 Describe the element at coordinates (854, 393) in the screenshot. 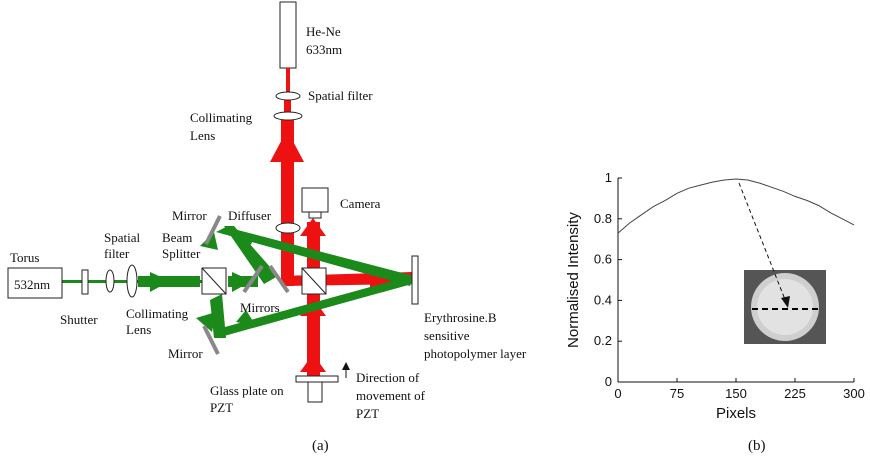

I see `x-tick-label: 300` at that location.